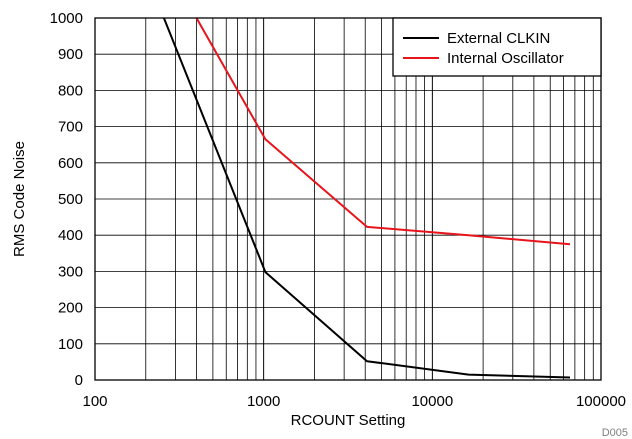 Image resolution: width=632 pixels, height=439 pixels. I want to click on y-tick-label: 200, so click(70, 308).